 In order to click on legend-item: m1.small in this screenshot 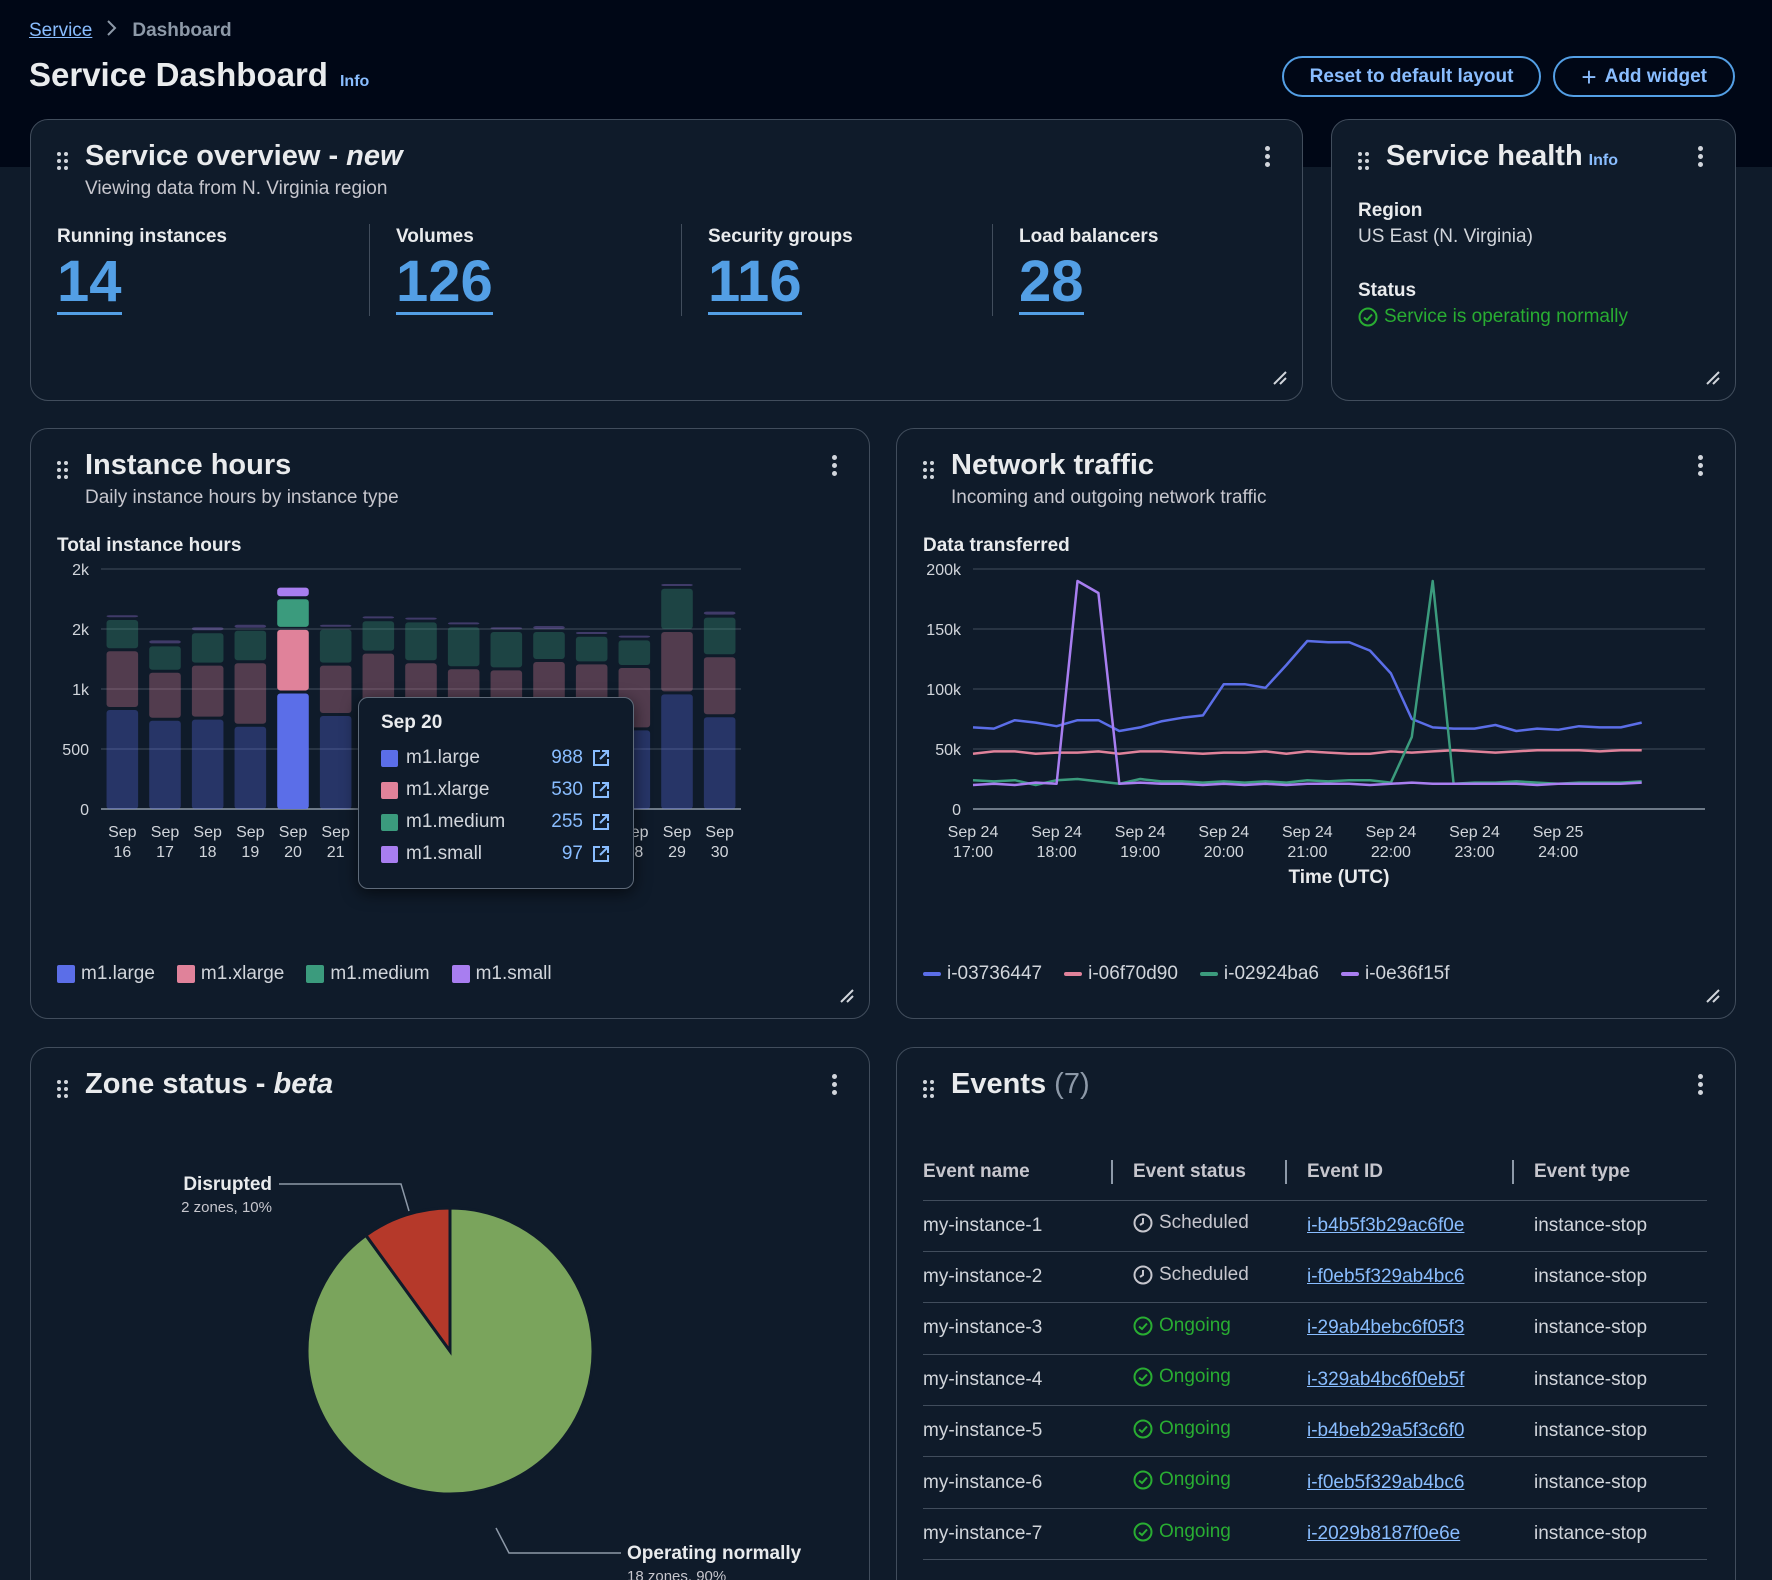, I will do `click(501, 974)`.